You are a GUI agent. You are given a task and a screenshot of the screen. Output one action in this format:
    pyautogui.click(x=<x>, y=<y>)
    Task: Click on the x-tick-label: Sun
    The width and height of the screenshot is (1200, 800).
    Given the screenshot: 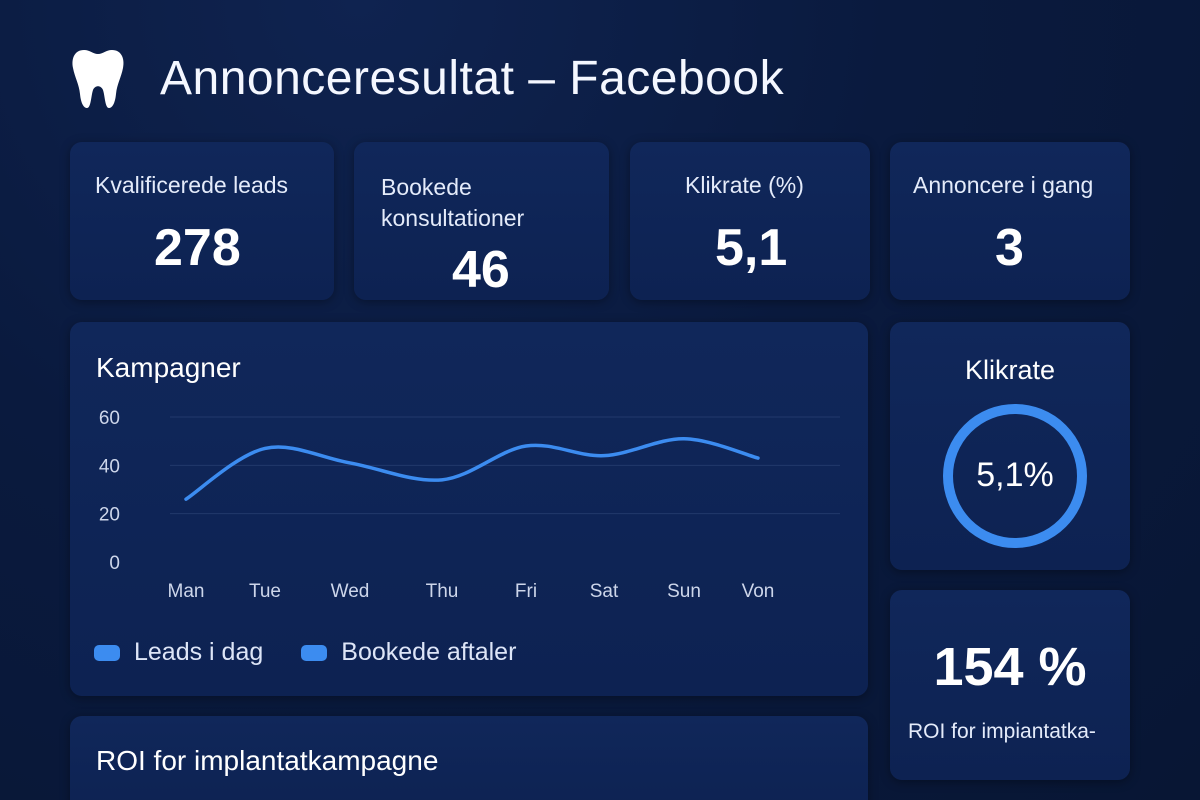 What is the action you would take?
    pyautogui.click(x=684, y=591)
    